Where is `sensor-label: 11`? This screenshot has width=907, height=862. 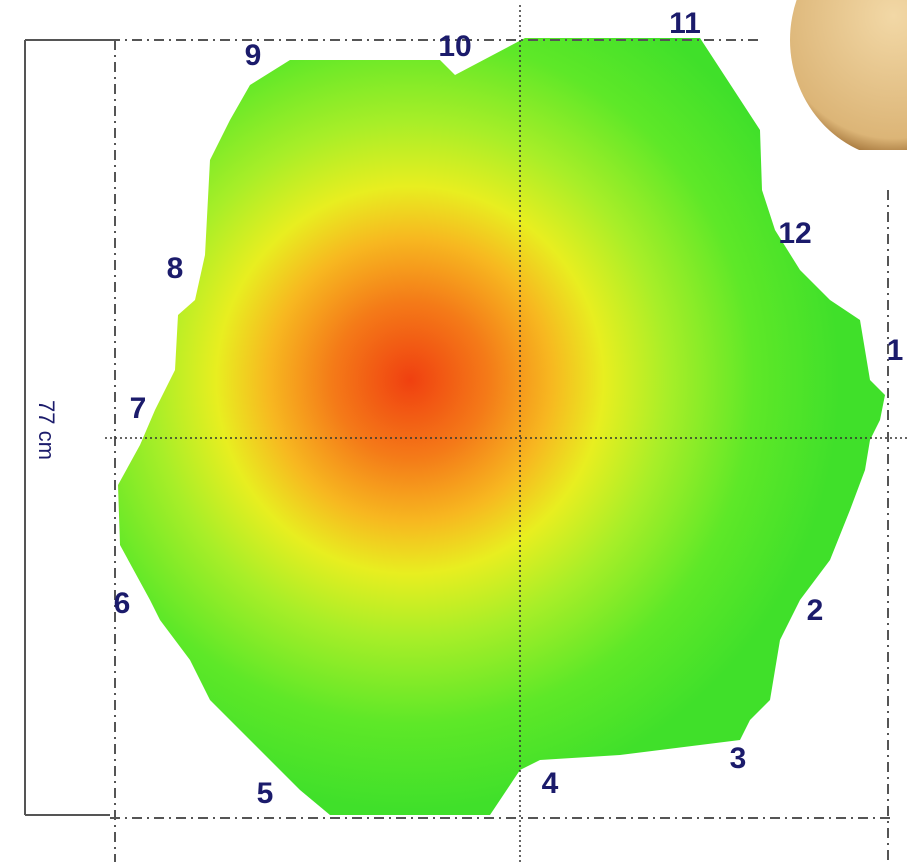
sensor-label: 11 is located at coordinates (685, 23).